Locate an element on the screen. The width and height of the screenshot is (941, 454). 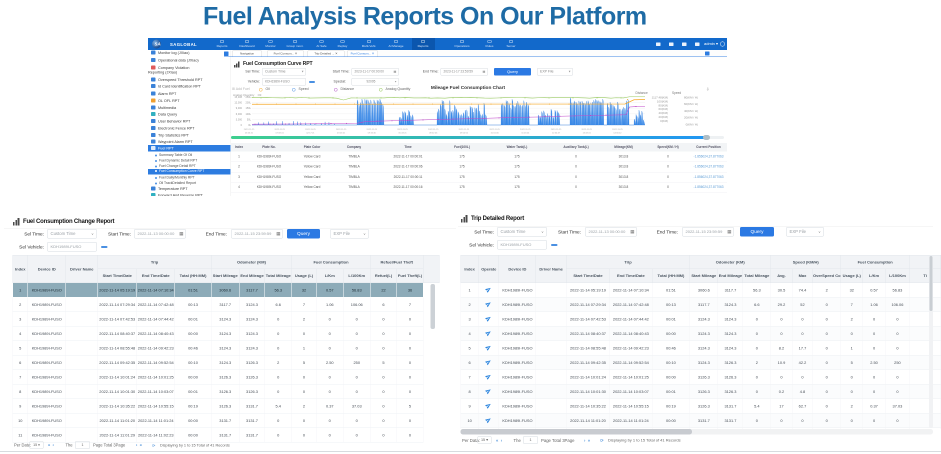
svg-text: 06:56:41 is located at coordinates (249, 133).